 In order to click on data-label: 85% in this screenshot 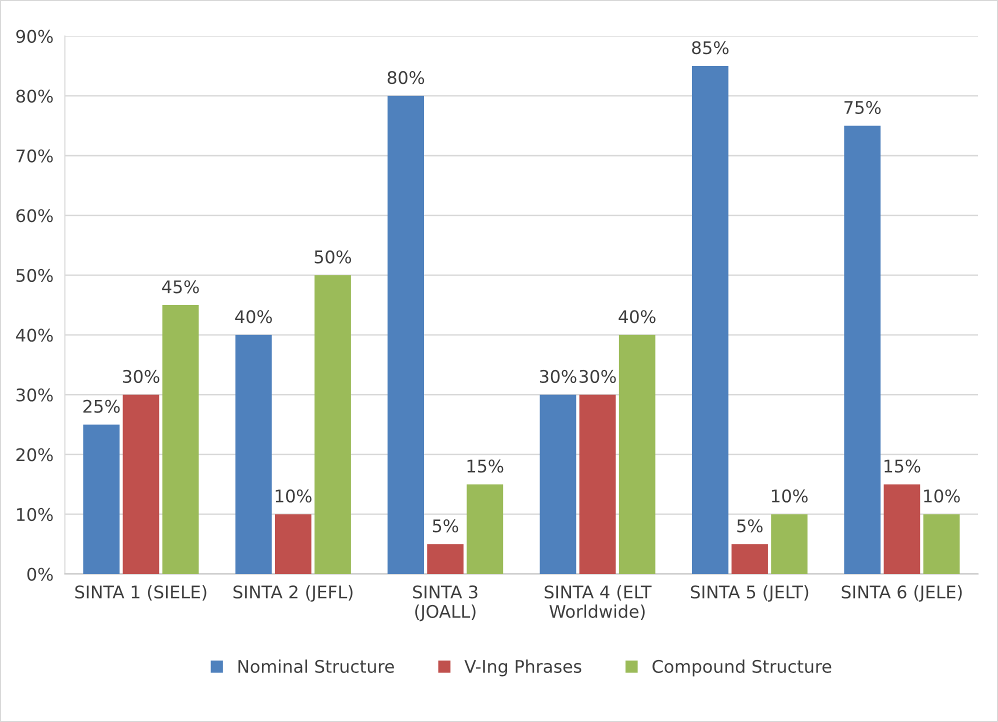, I will do `click(710, 47)`.